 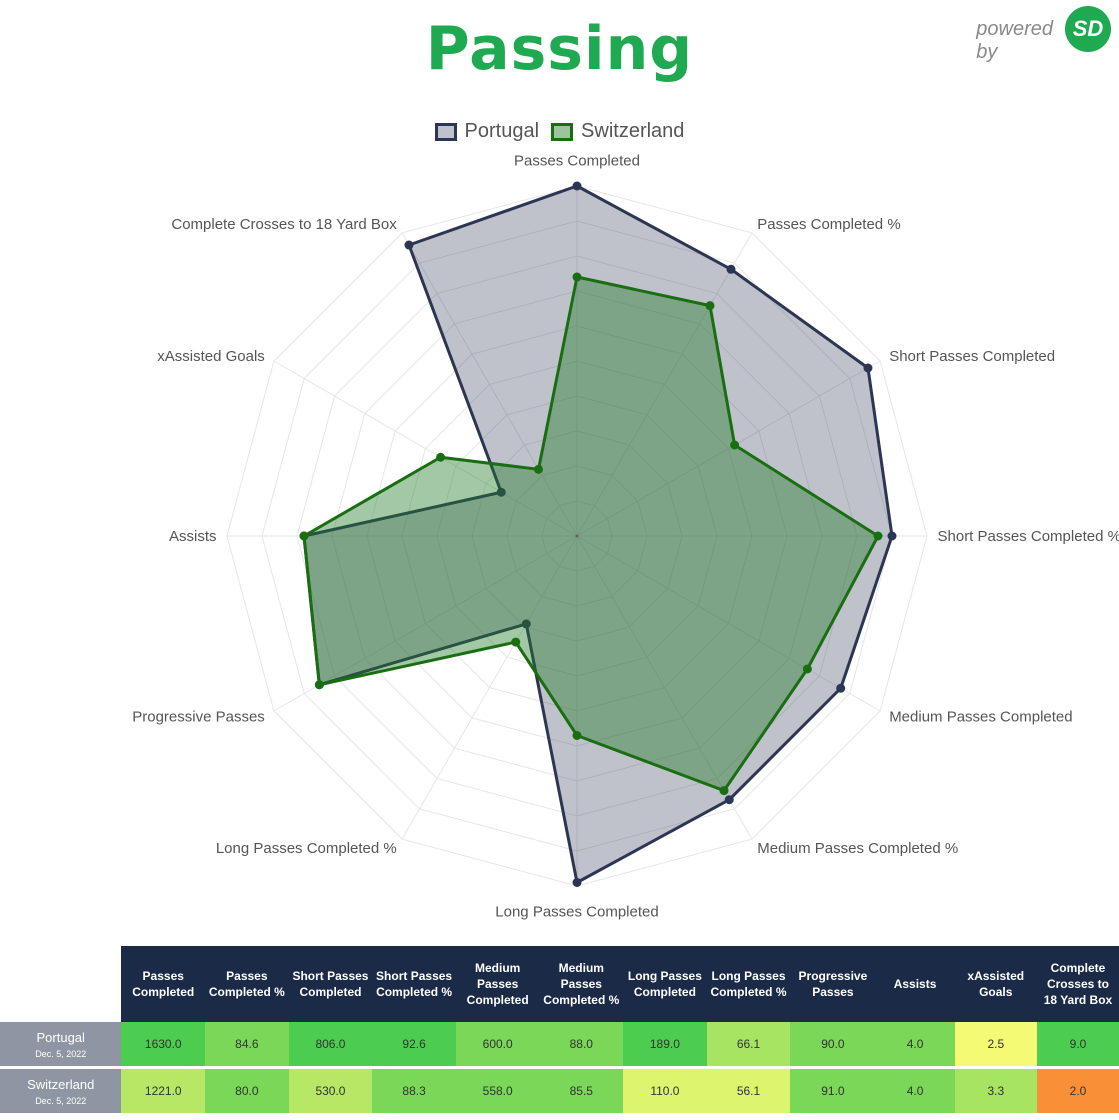 What do you see at coordinates (163, 1092) in the screenshot?
I see `table-cell: 1221.0` at bounding box center [163, 1092].